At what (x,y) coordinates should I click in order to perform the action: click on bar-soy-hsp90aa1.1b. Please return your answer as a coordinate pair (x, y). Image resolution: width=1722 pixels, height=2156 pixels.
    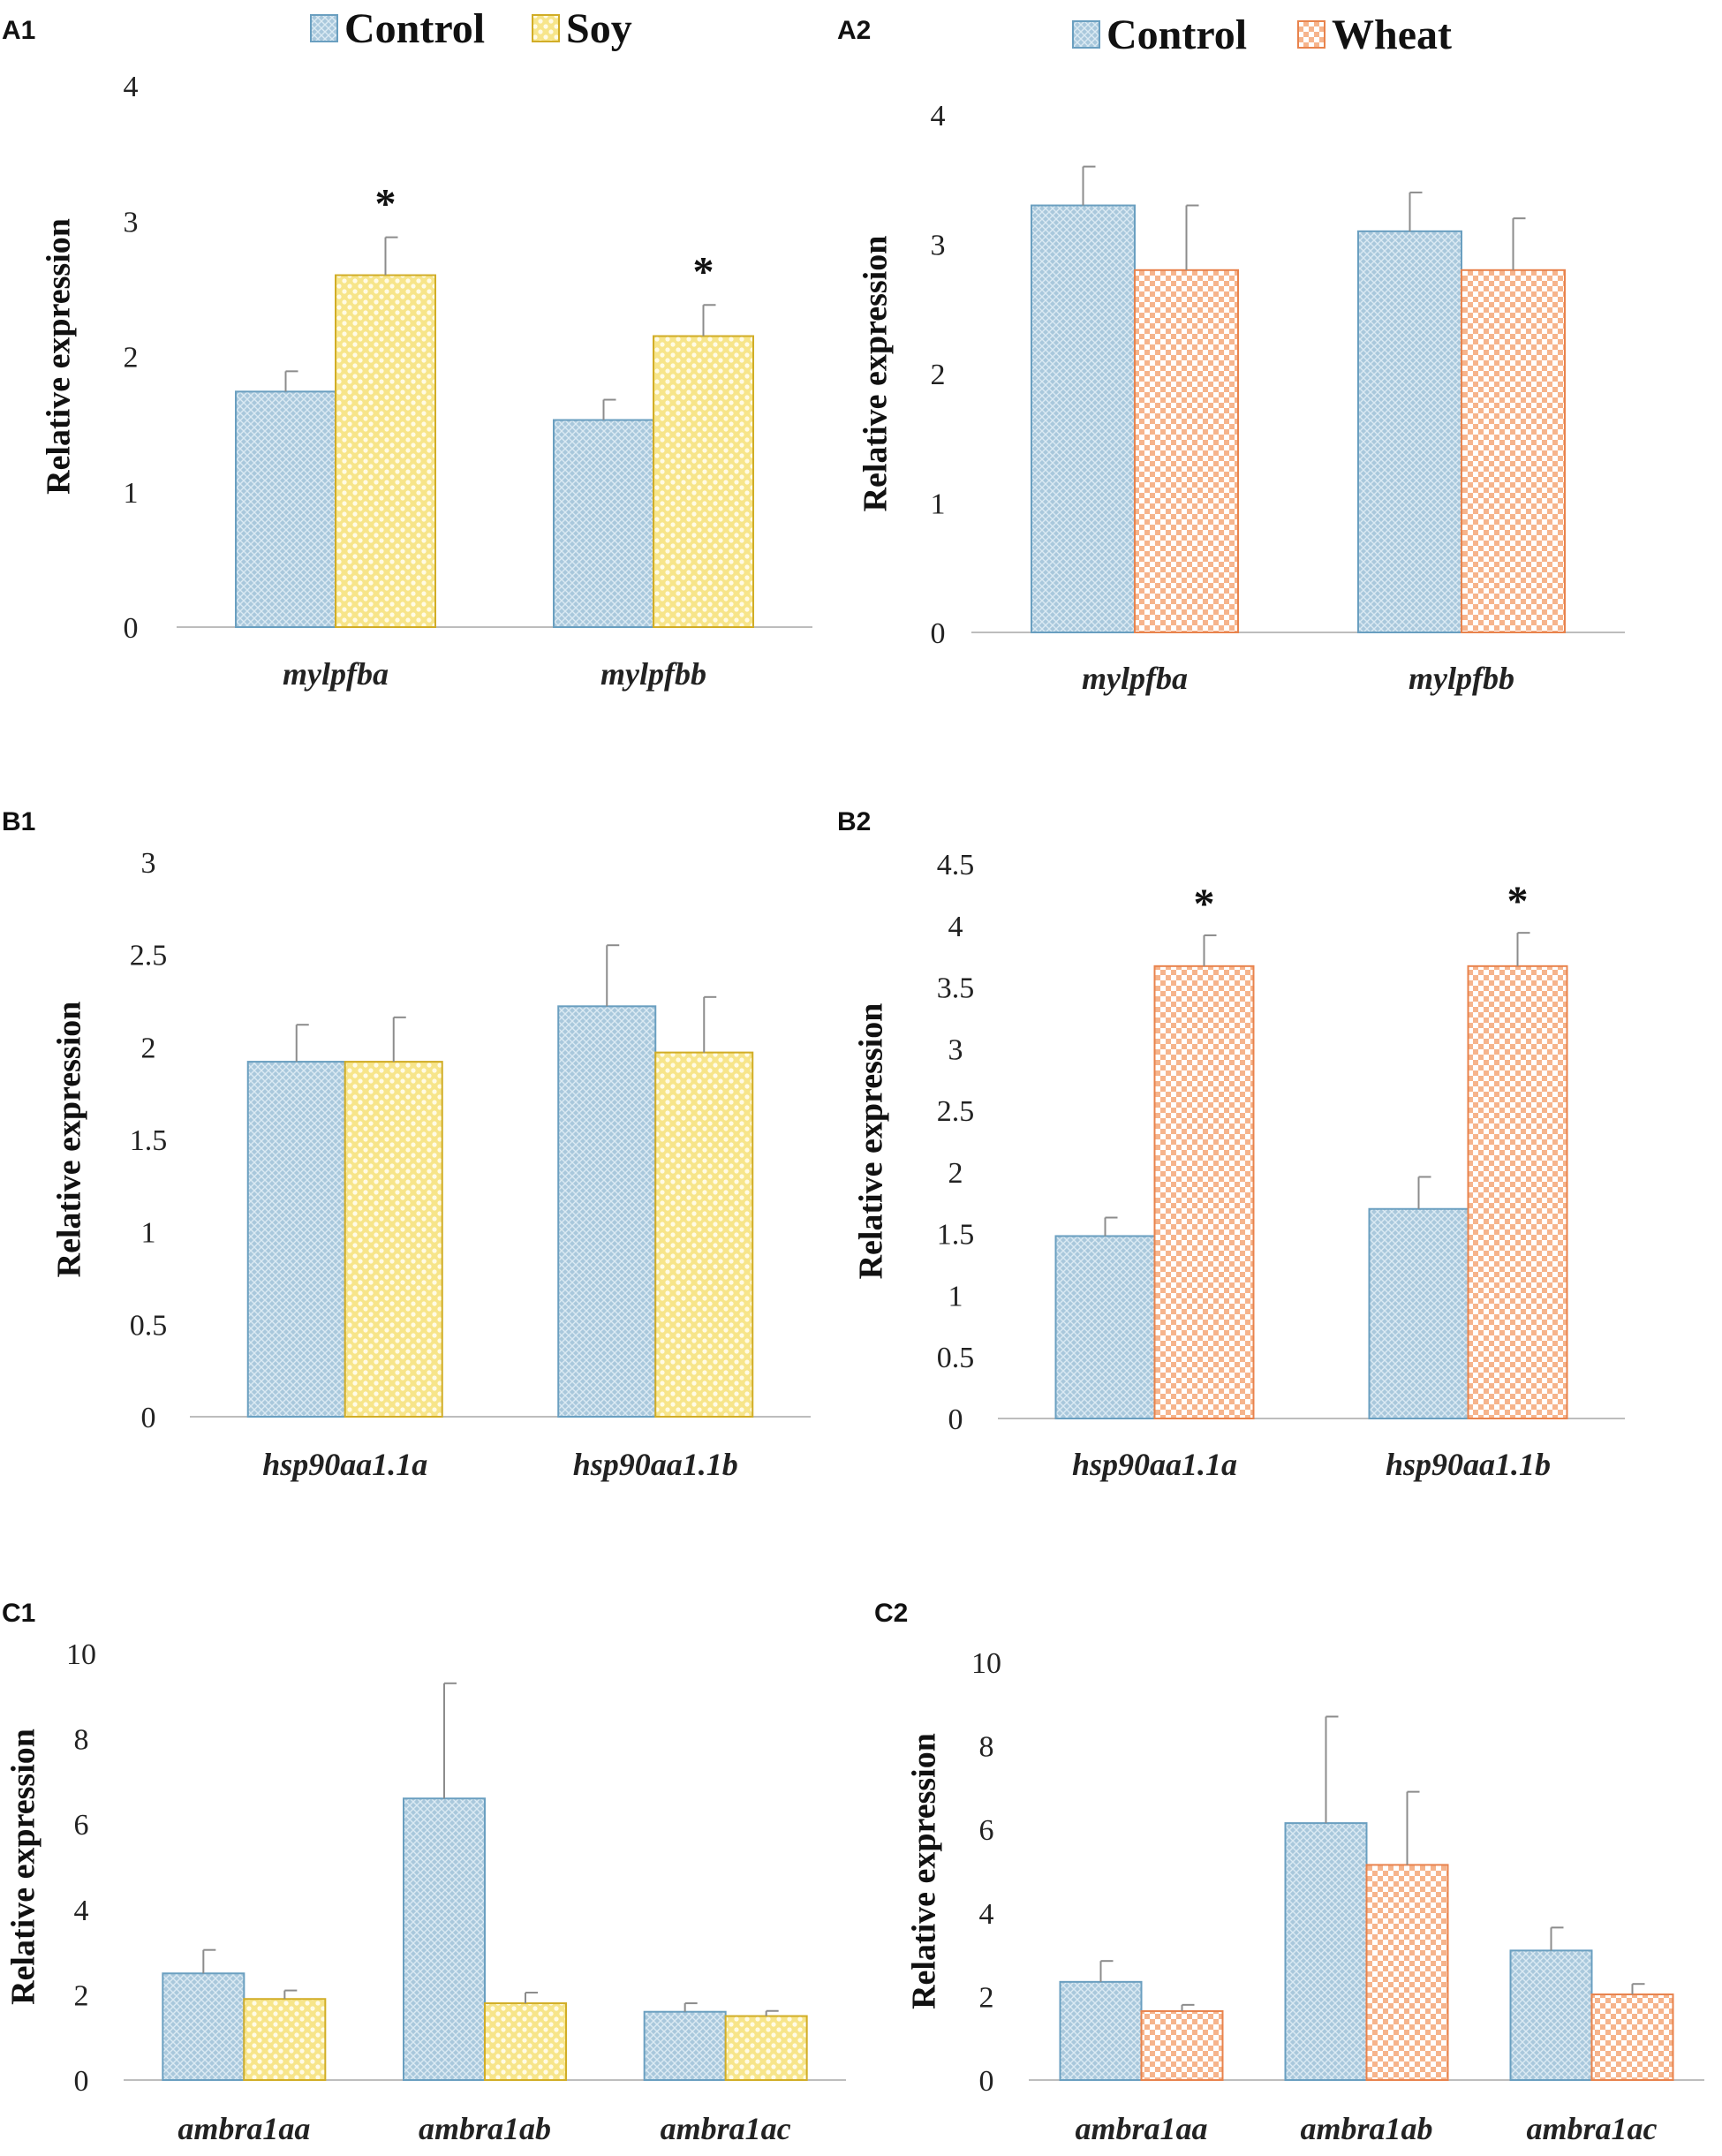
    Looking at the image, I should click on (704, 1234).